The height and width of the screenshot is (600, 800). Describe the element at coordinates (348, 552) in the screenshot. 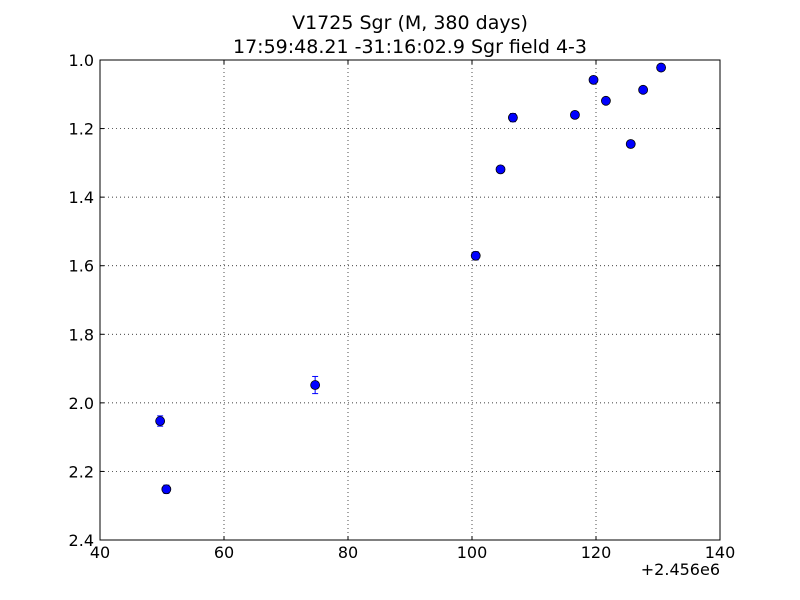

I see `x-tick-label: 80` at that location.